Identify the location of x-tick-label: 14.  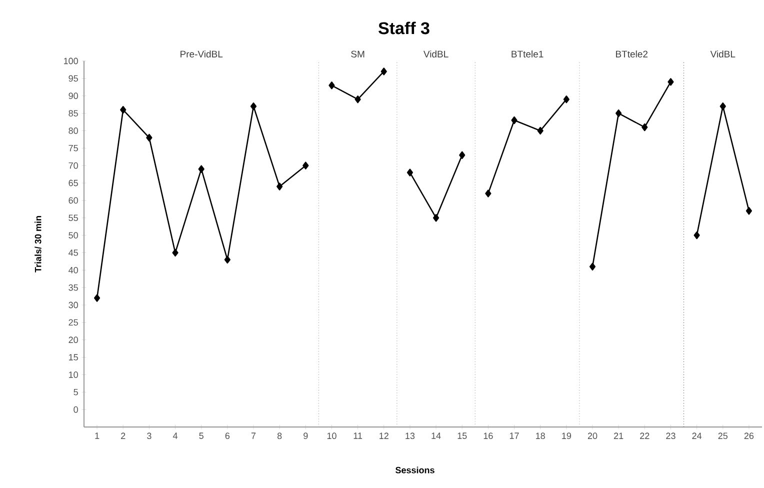
(436, 435).